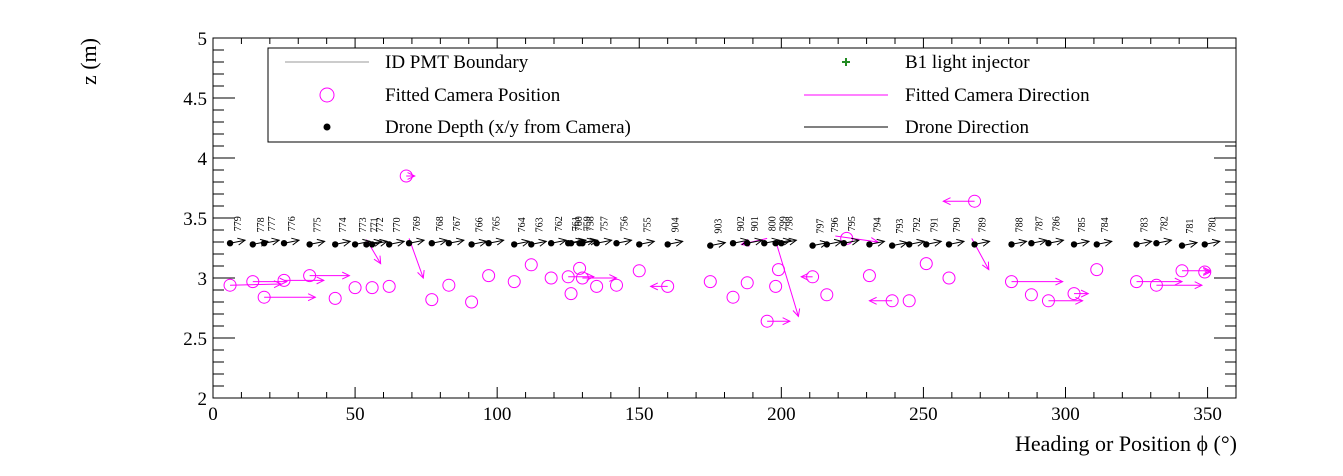 The image size is (1343, 476). I want to click on legend-entry-camera-pos: Fitted Camera Position, so click(440, 95).